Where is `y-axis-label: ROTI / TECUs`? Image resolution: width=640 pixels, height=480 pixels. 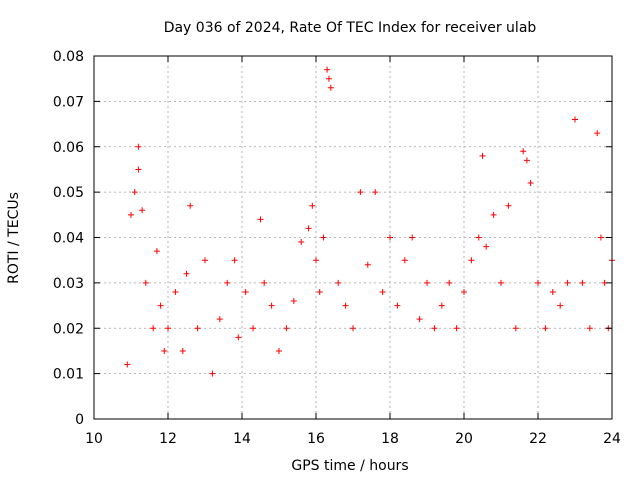
y-axis-label: ROTI / TECUs is located at coordinates (14, 238).